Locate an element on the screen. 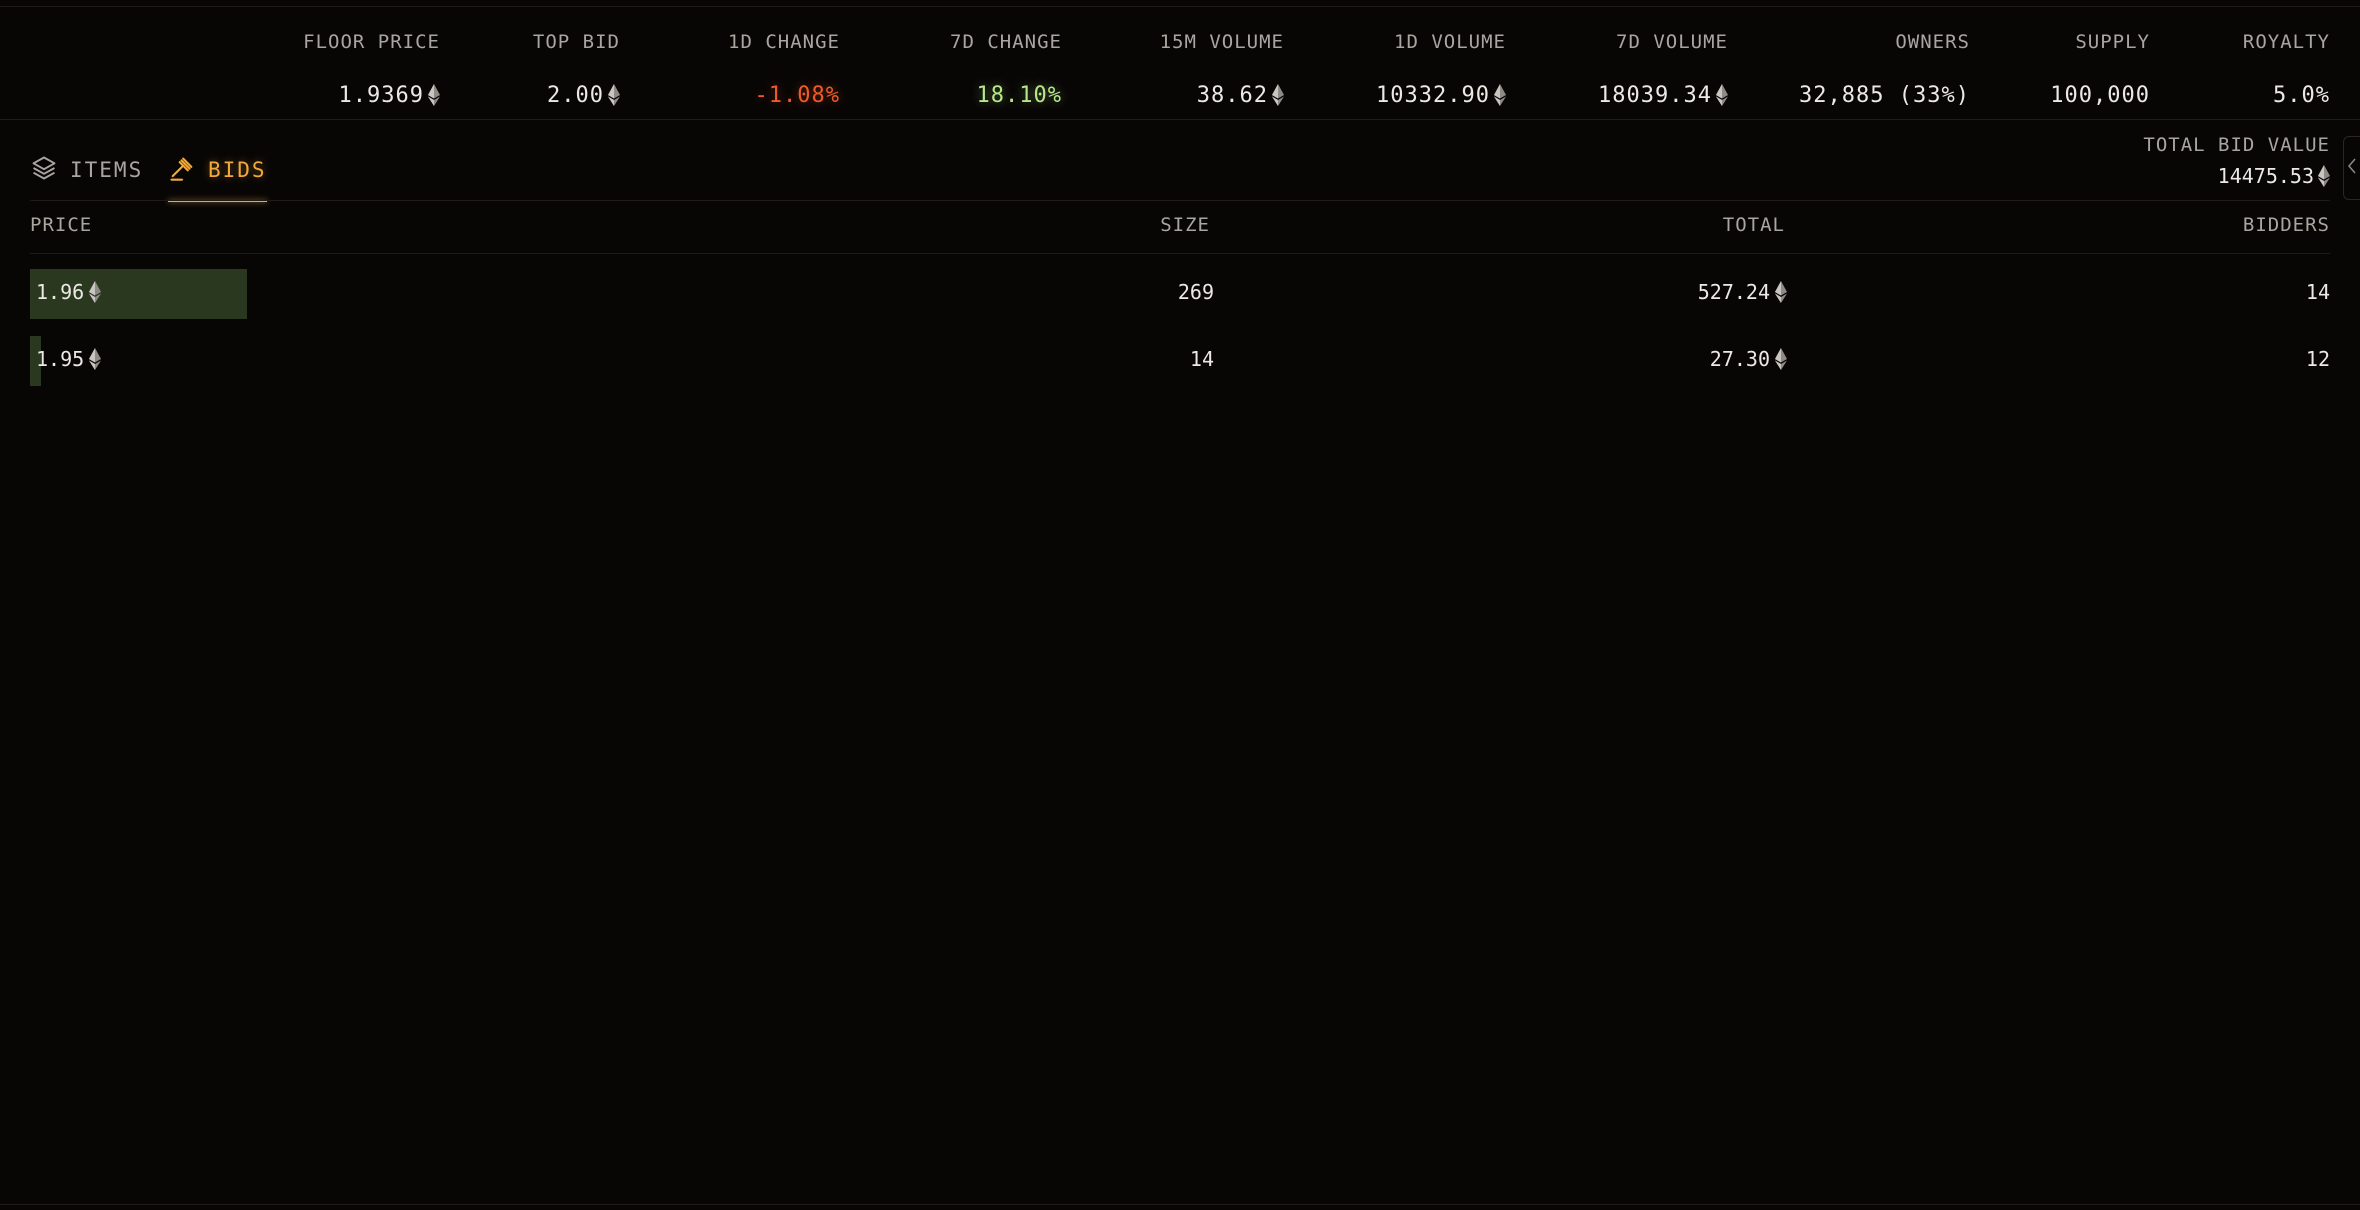 This screenshot has height=1210, width=2360. total-bid-value: TOTAL BID VALUE 14475.53 is located at coordinates (2236, 161).